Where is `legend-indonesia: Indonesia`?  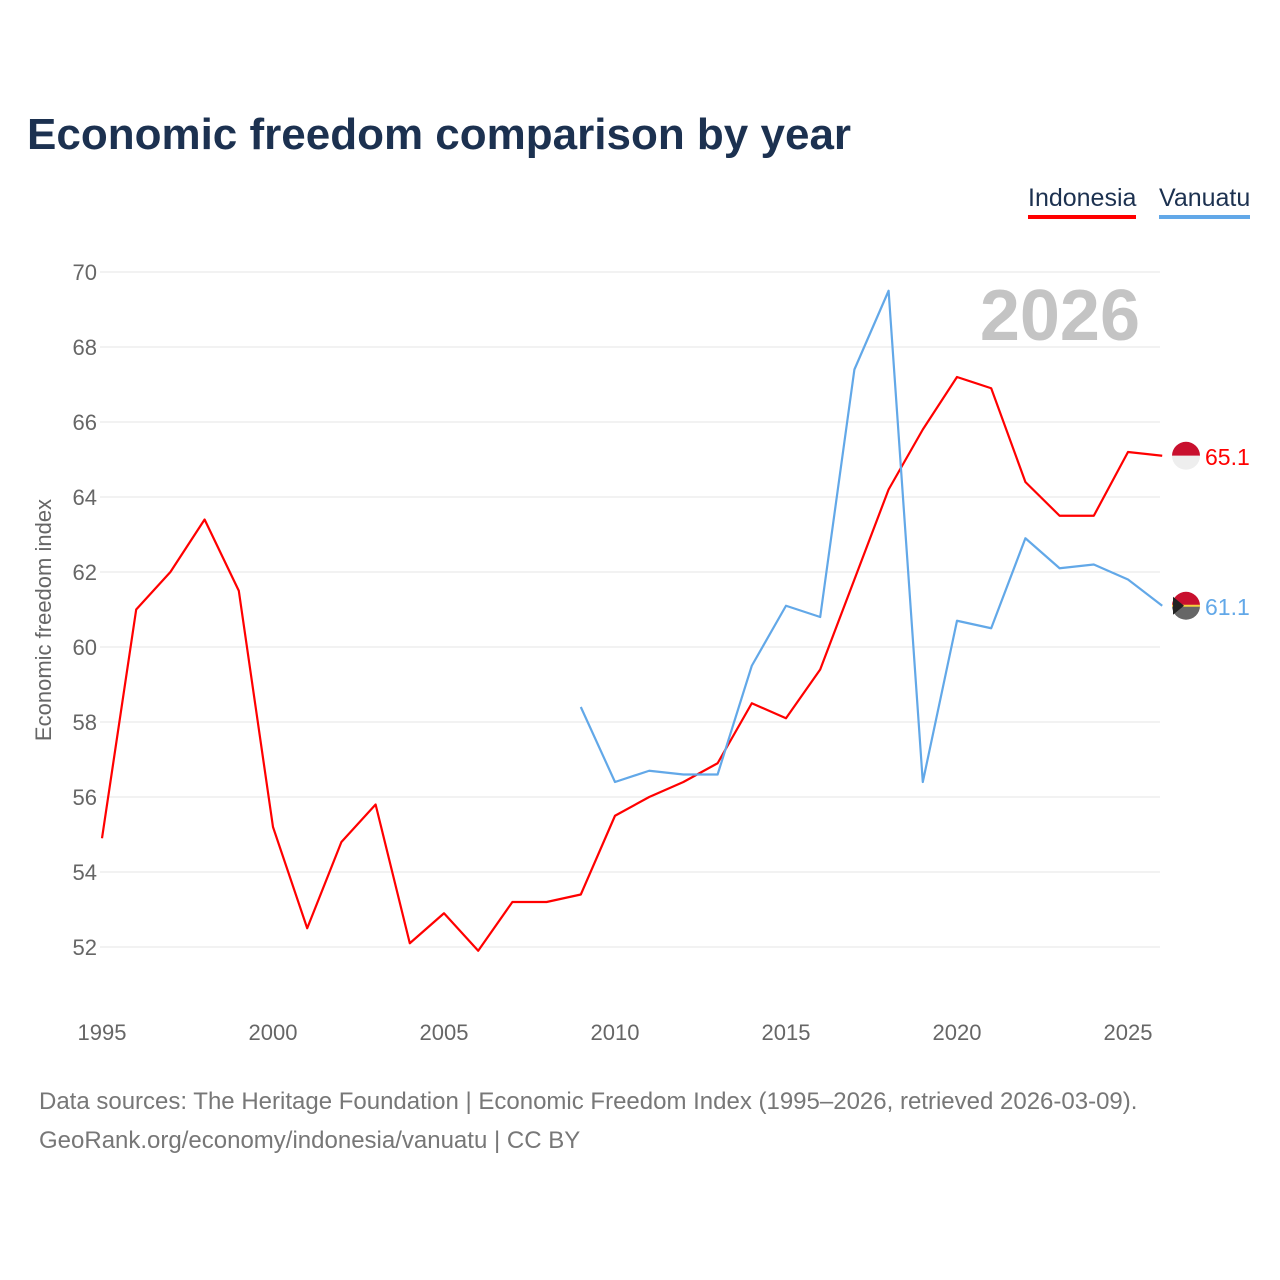
legend-indonesia: Indonesia is located at coordinates (1082, 201).